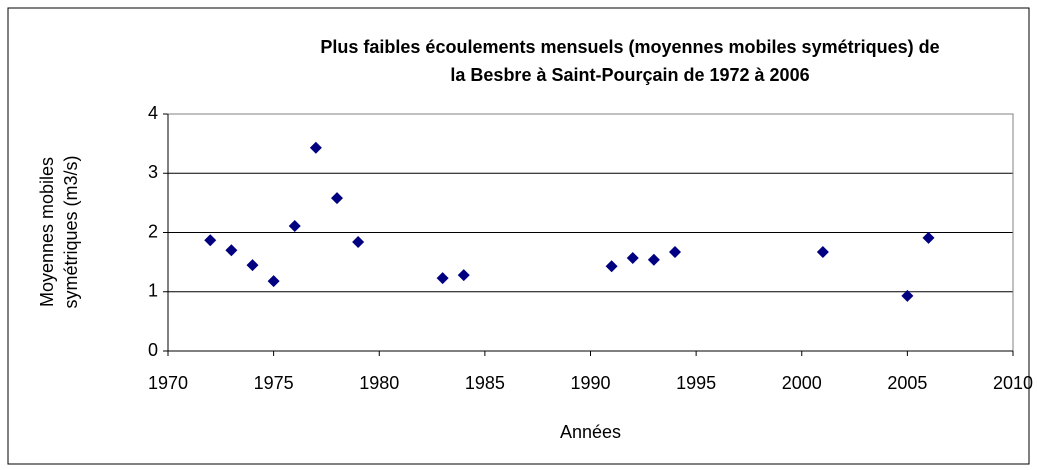 Image resolution: width=1037 pixels, height=470 pixels. Describe the element at coordinates (907, 383) in the screenshot. I see `x-tick-label: 2005` at that location.